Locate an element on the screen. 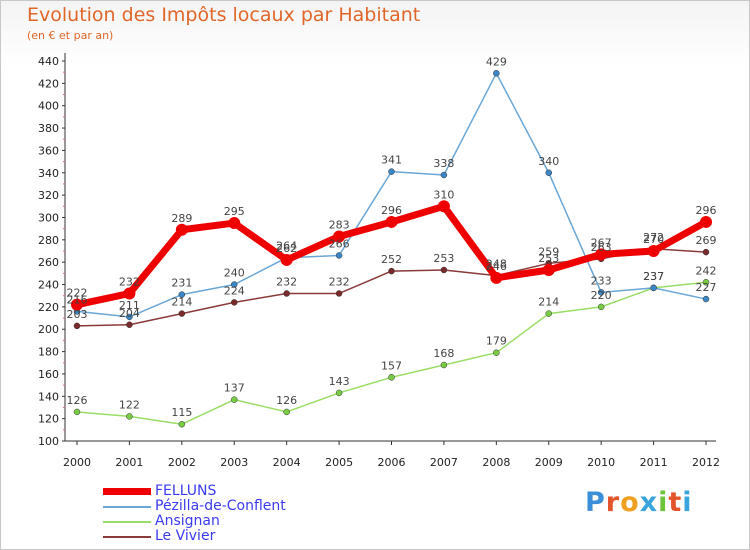 The image size is (750, 550). y-tick-label-320: 320 is located at coordinates (48, 195).